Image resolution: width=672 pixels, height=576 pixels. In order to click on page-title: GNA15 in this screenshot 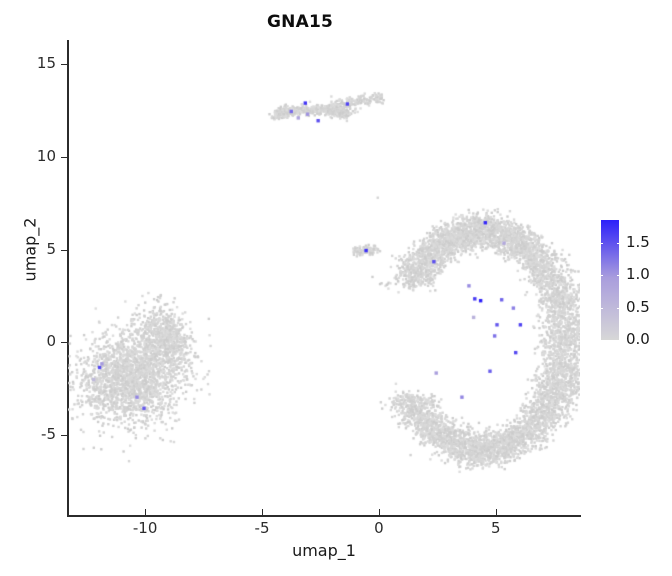, I will do `click(300, 22)`.